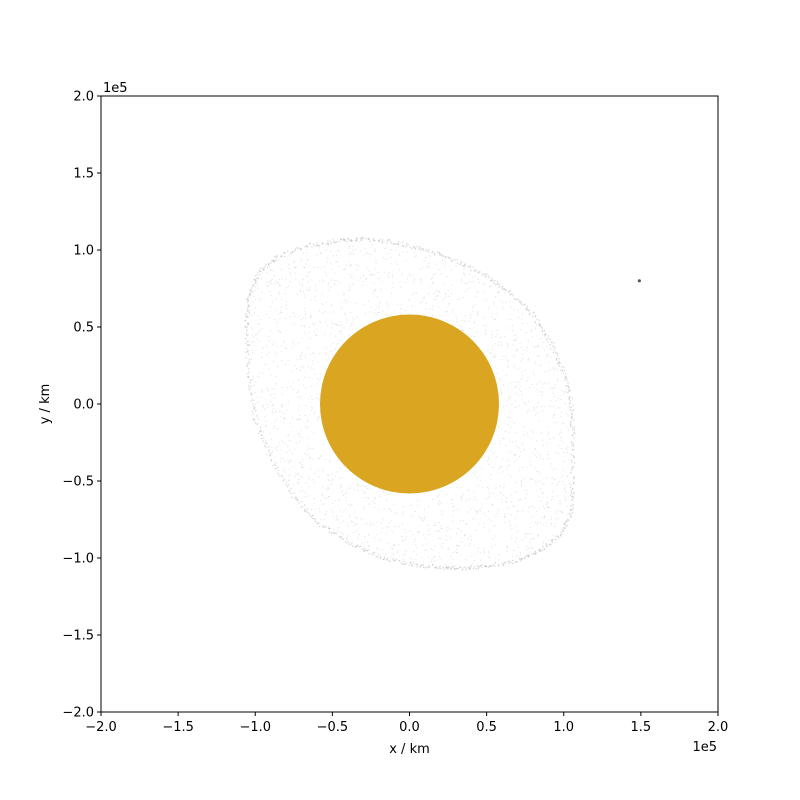 This screenshot has width=800, height=800. Describe the element at coordinates (255, 727) in the screenshot. I see `x-tick-label: −1.0` at that location.